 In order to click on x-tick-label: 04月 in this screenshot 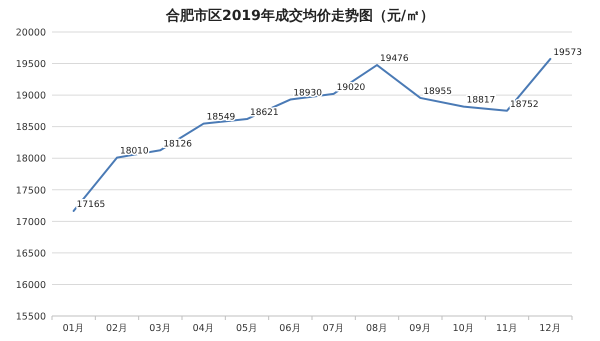, I will do `click(203, 328)`.